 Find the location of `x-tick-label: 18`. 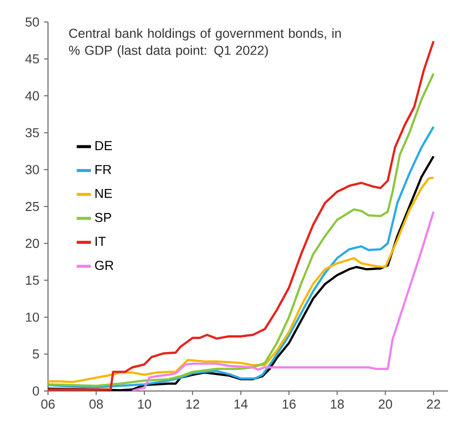

x-tick-label: 18 is located at coordinates (337, 404).